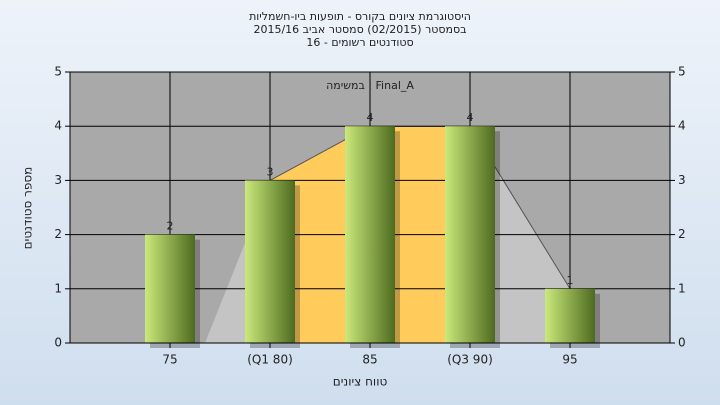 This screenshot has width=720, height=405. I want to click on y-tick-label: 0, so click(58, 343).